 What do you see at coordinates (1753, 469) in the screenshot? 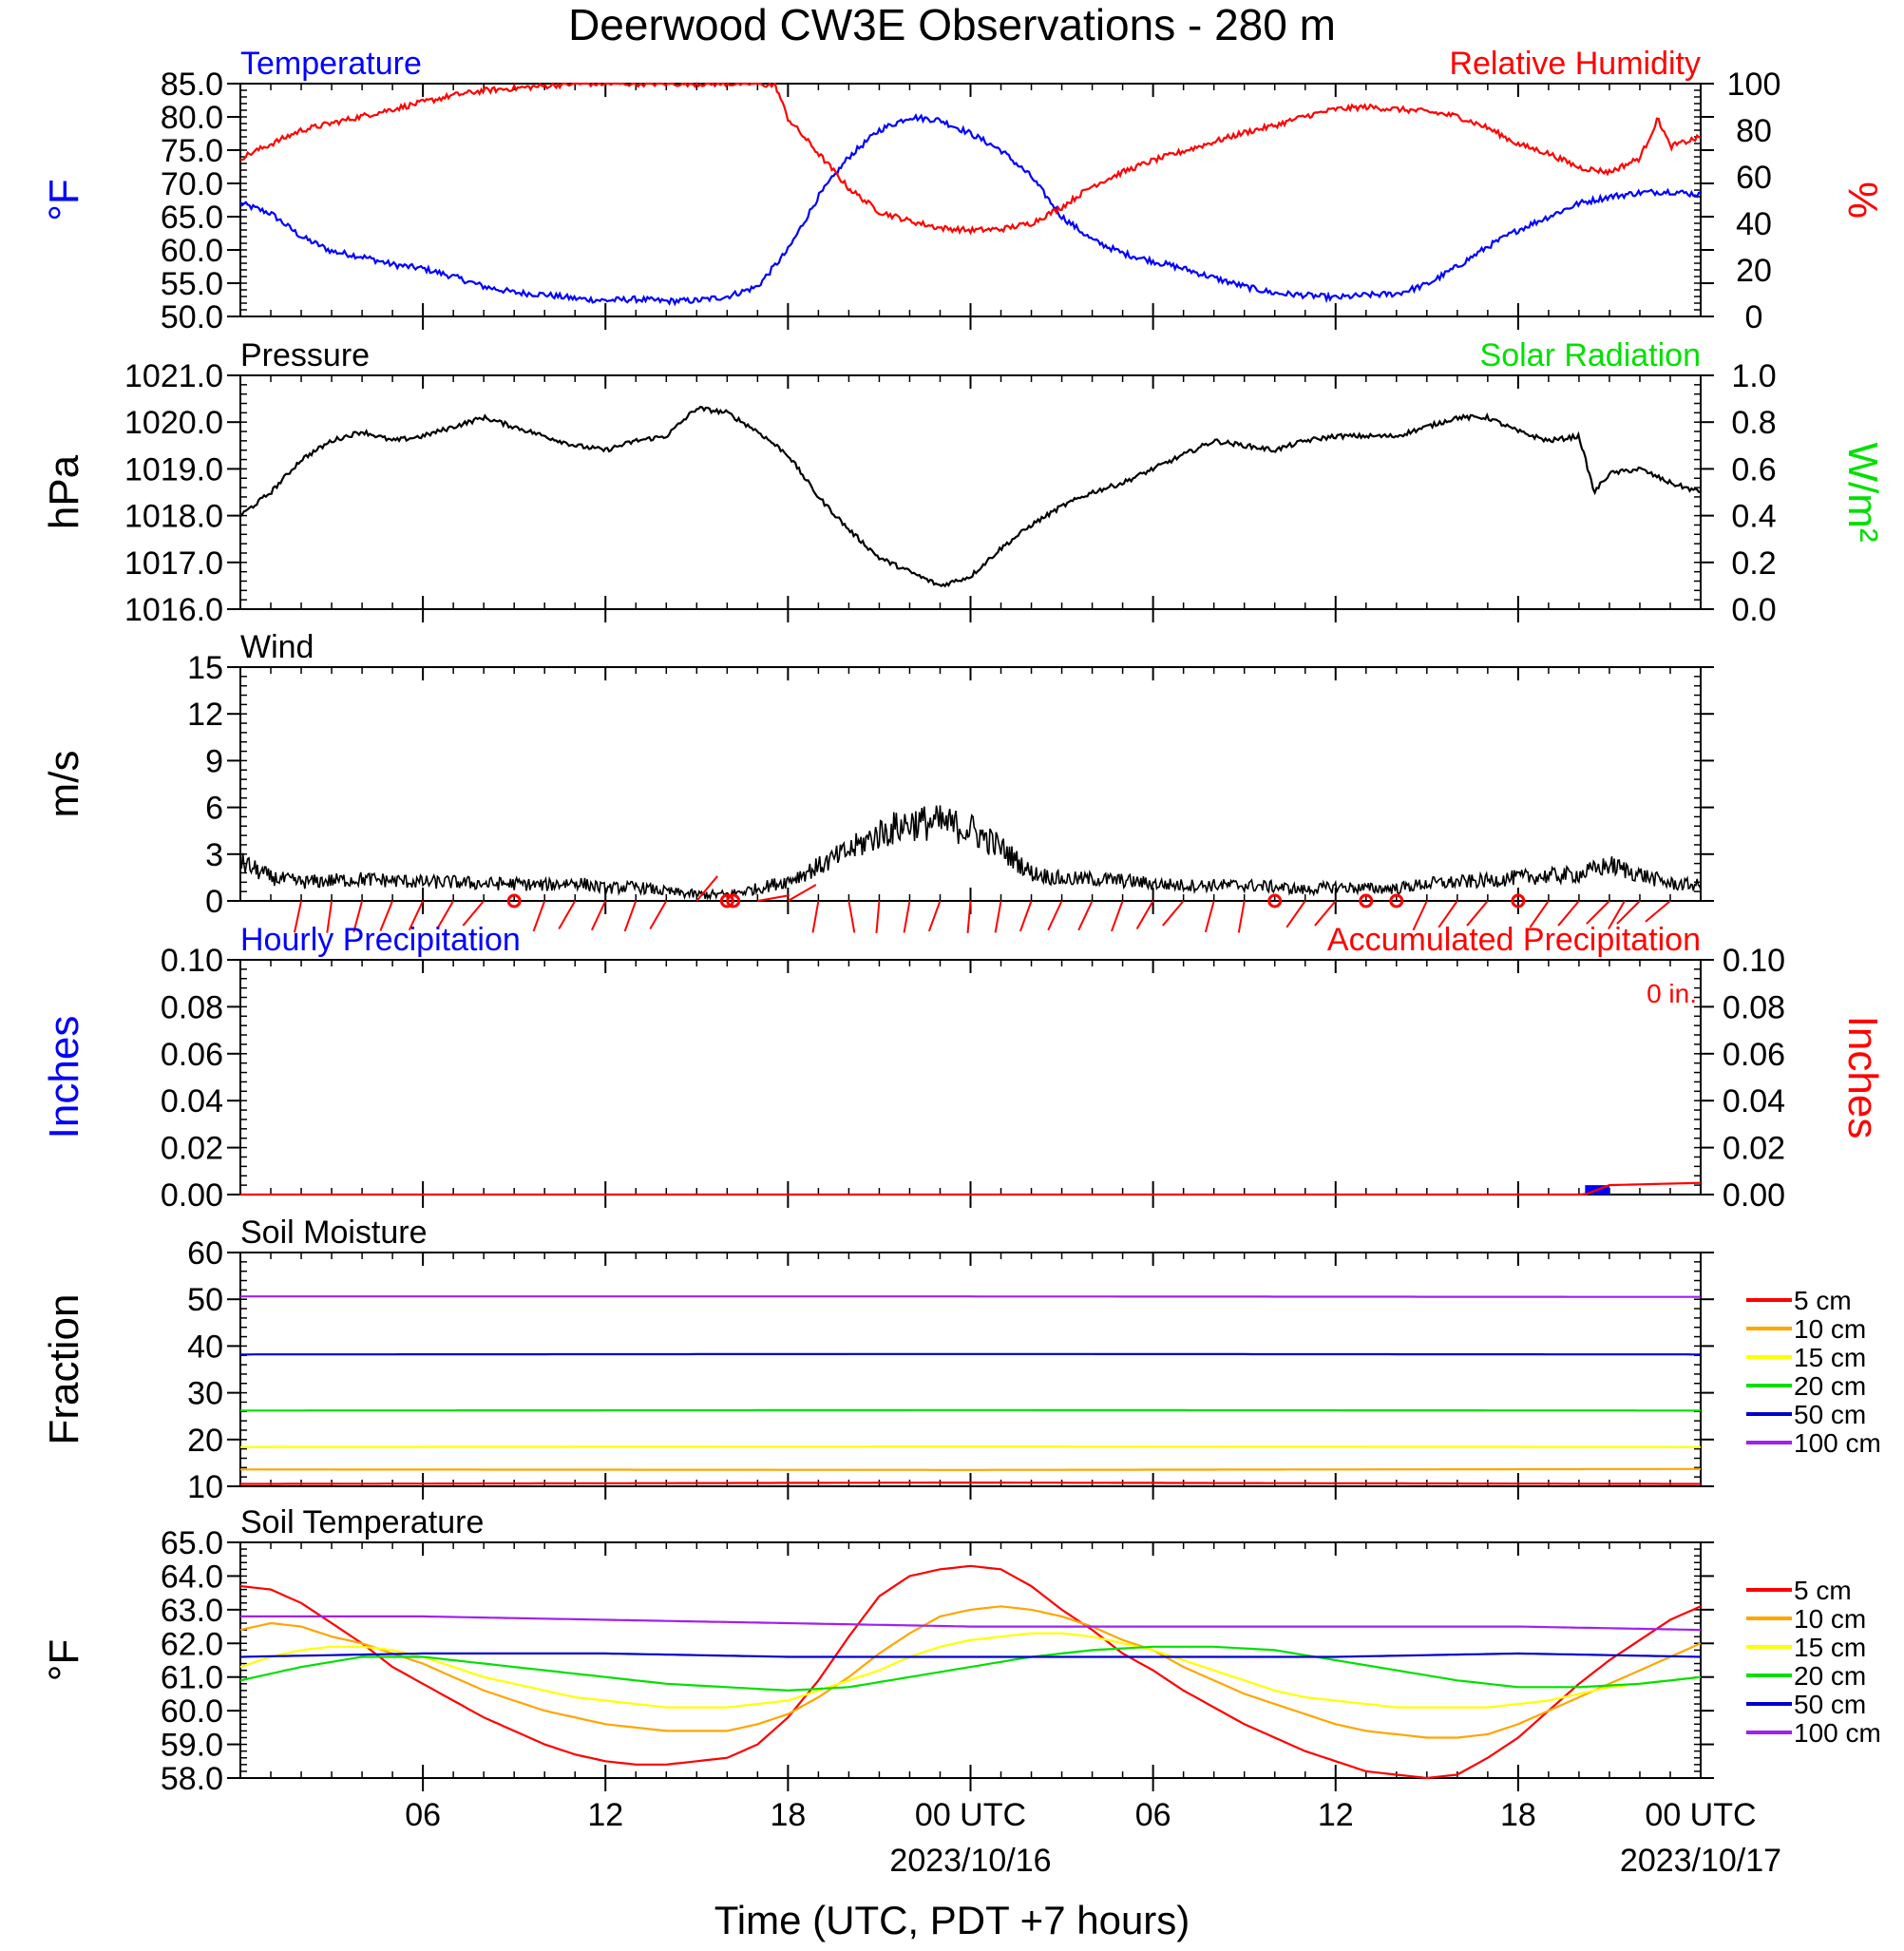
I see `y-tick-label-right: 0.6` at bounding box center [1753, 469].